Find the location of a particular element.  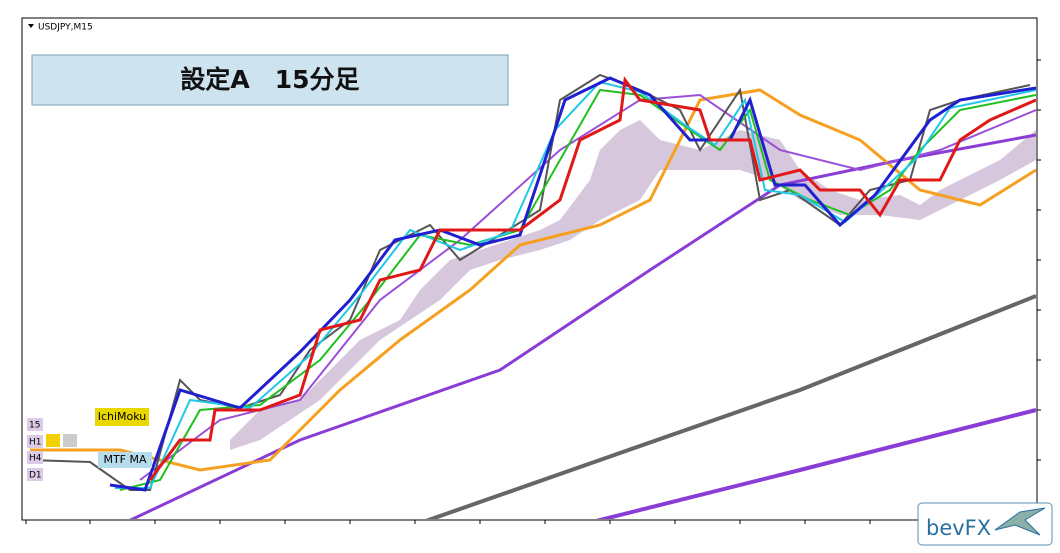

mtf-ma-box is located at coordinates (125, 460).